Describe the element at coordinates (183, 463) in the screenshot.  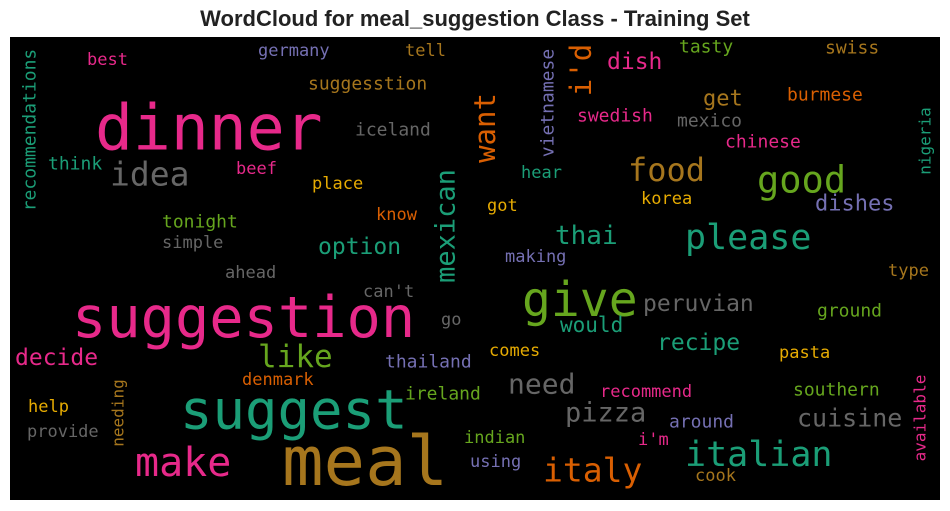
I see `word: make` at that location.